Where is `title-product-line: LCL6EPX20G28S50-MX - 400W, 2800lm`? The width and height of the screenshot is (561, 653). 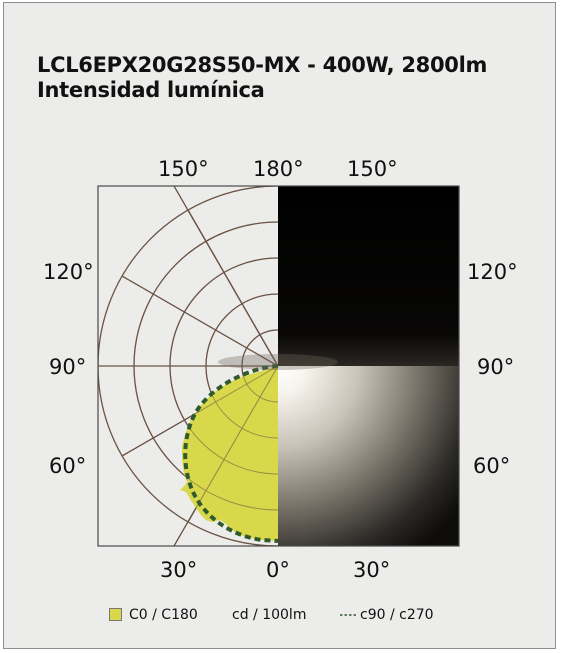
title-product-line: LCL6EPX20G28S50-MX - 400W, 2800lm is located at coordinates (262, 65).